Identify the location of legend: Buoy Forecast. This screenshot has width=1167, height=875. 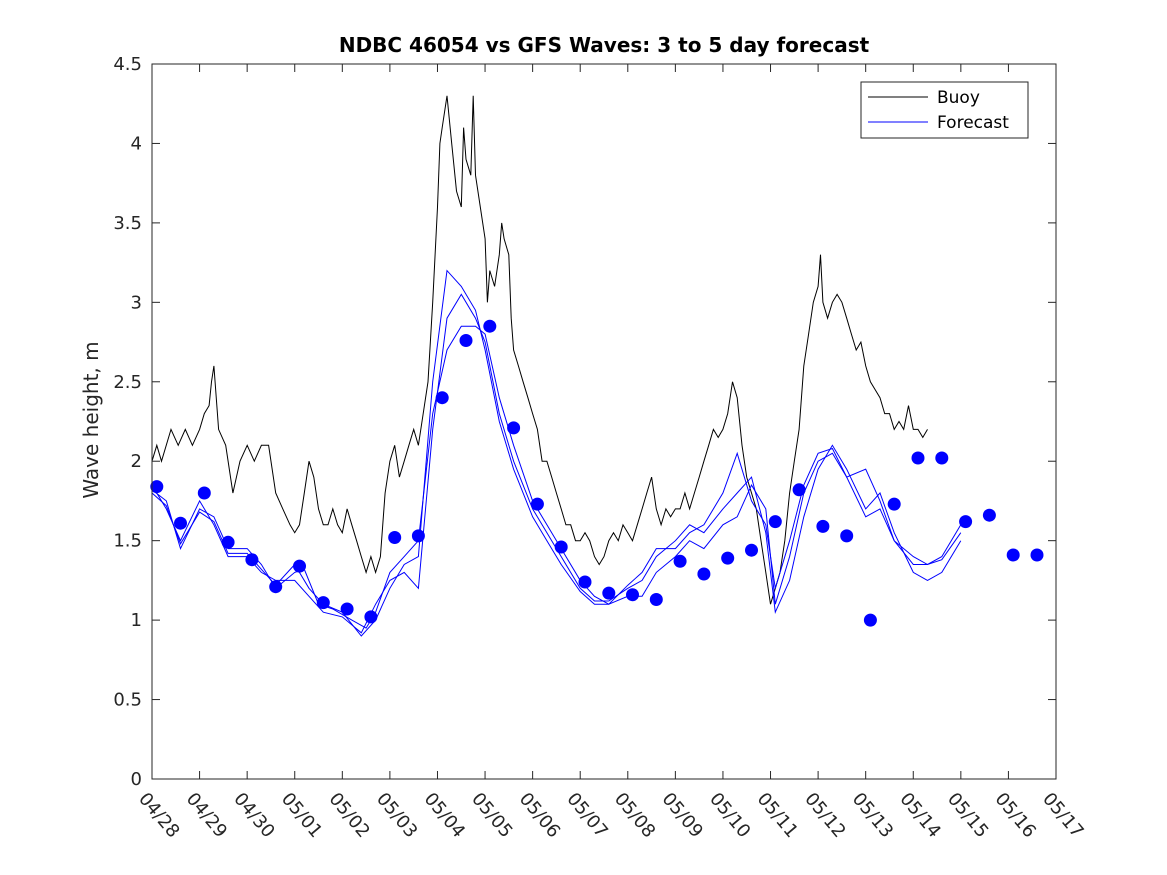
(944, 110).